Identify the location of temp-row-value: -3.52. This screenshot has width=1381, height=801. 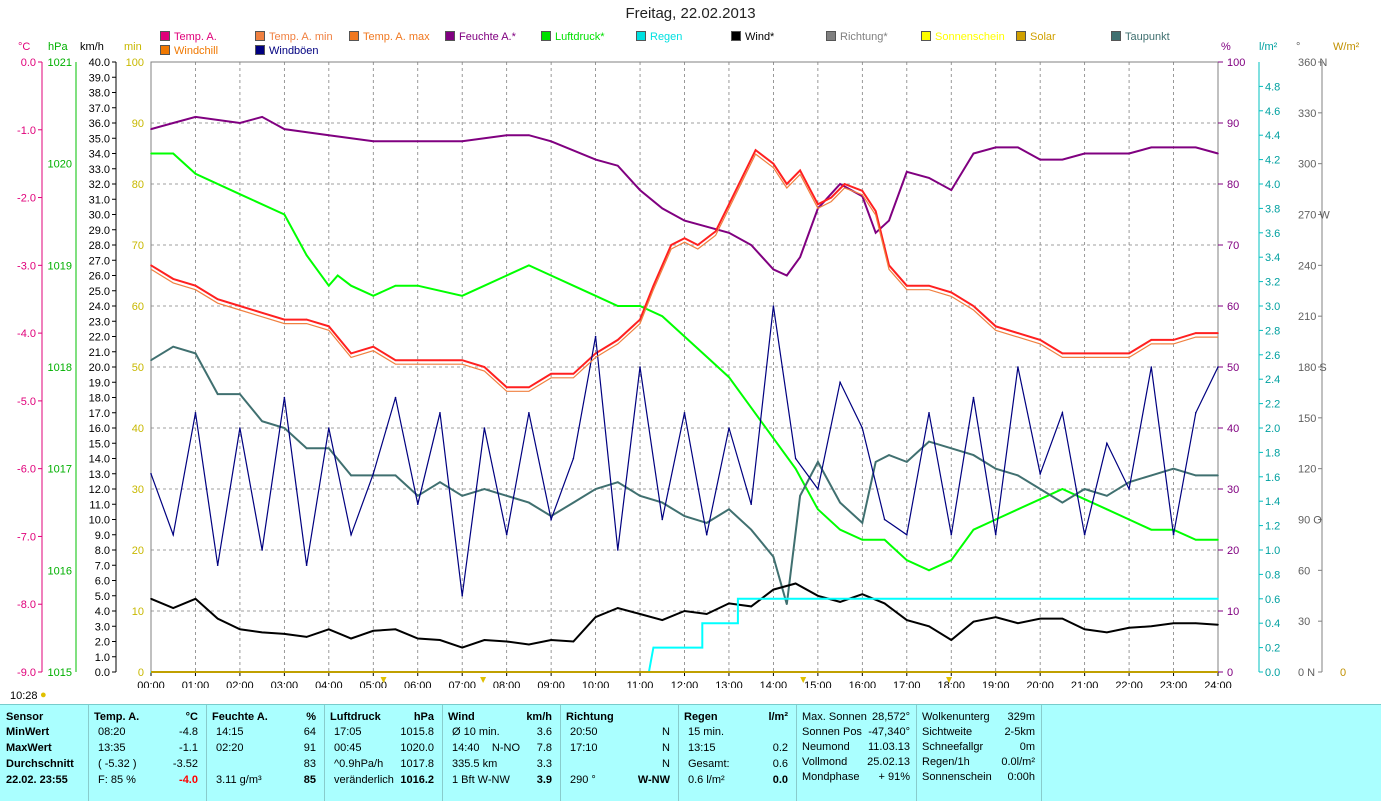
(185, 764).